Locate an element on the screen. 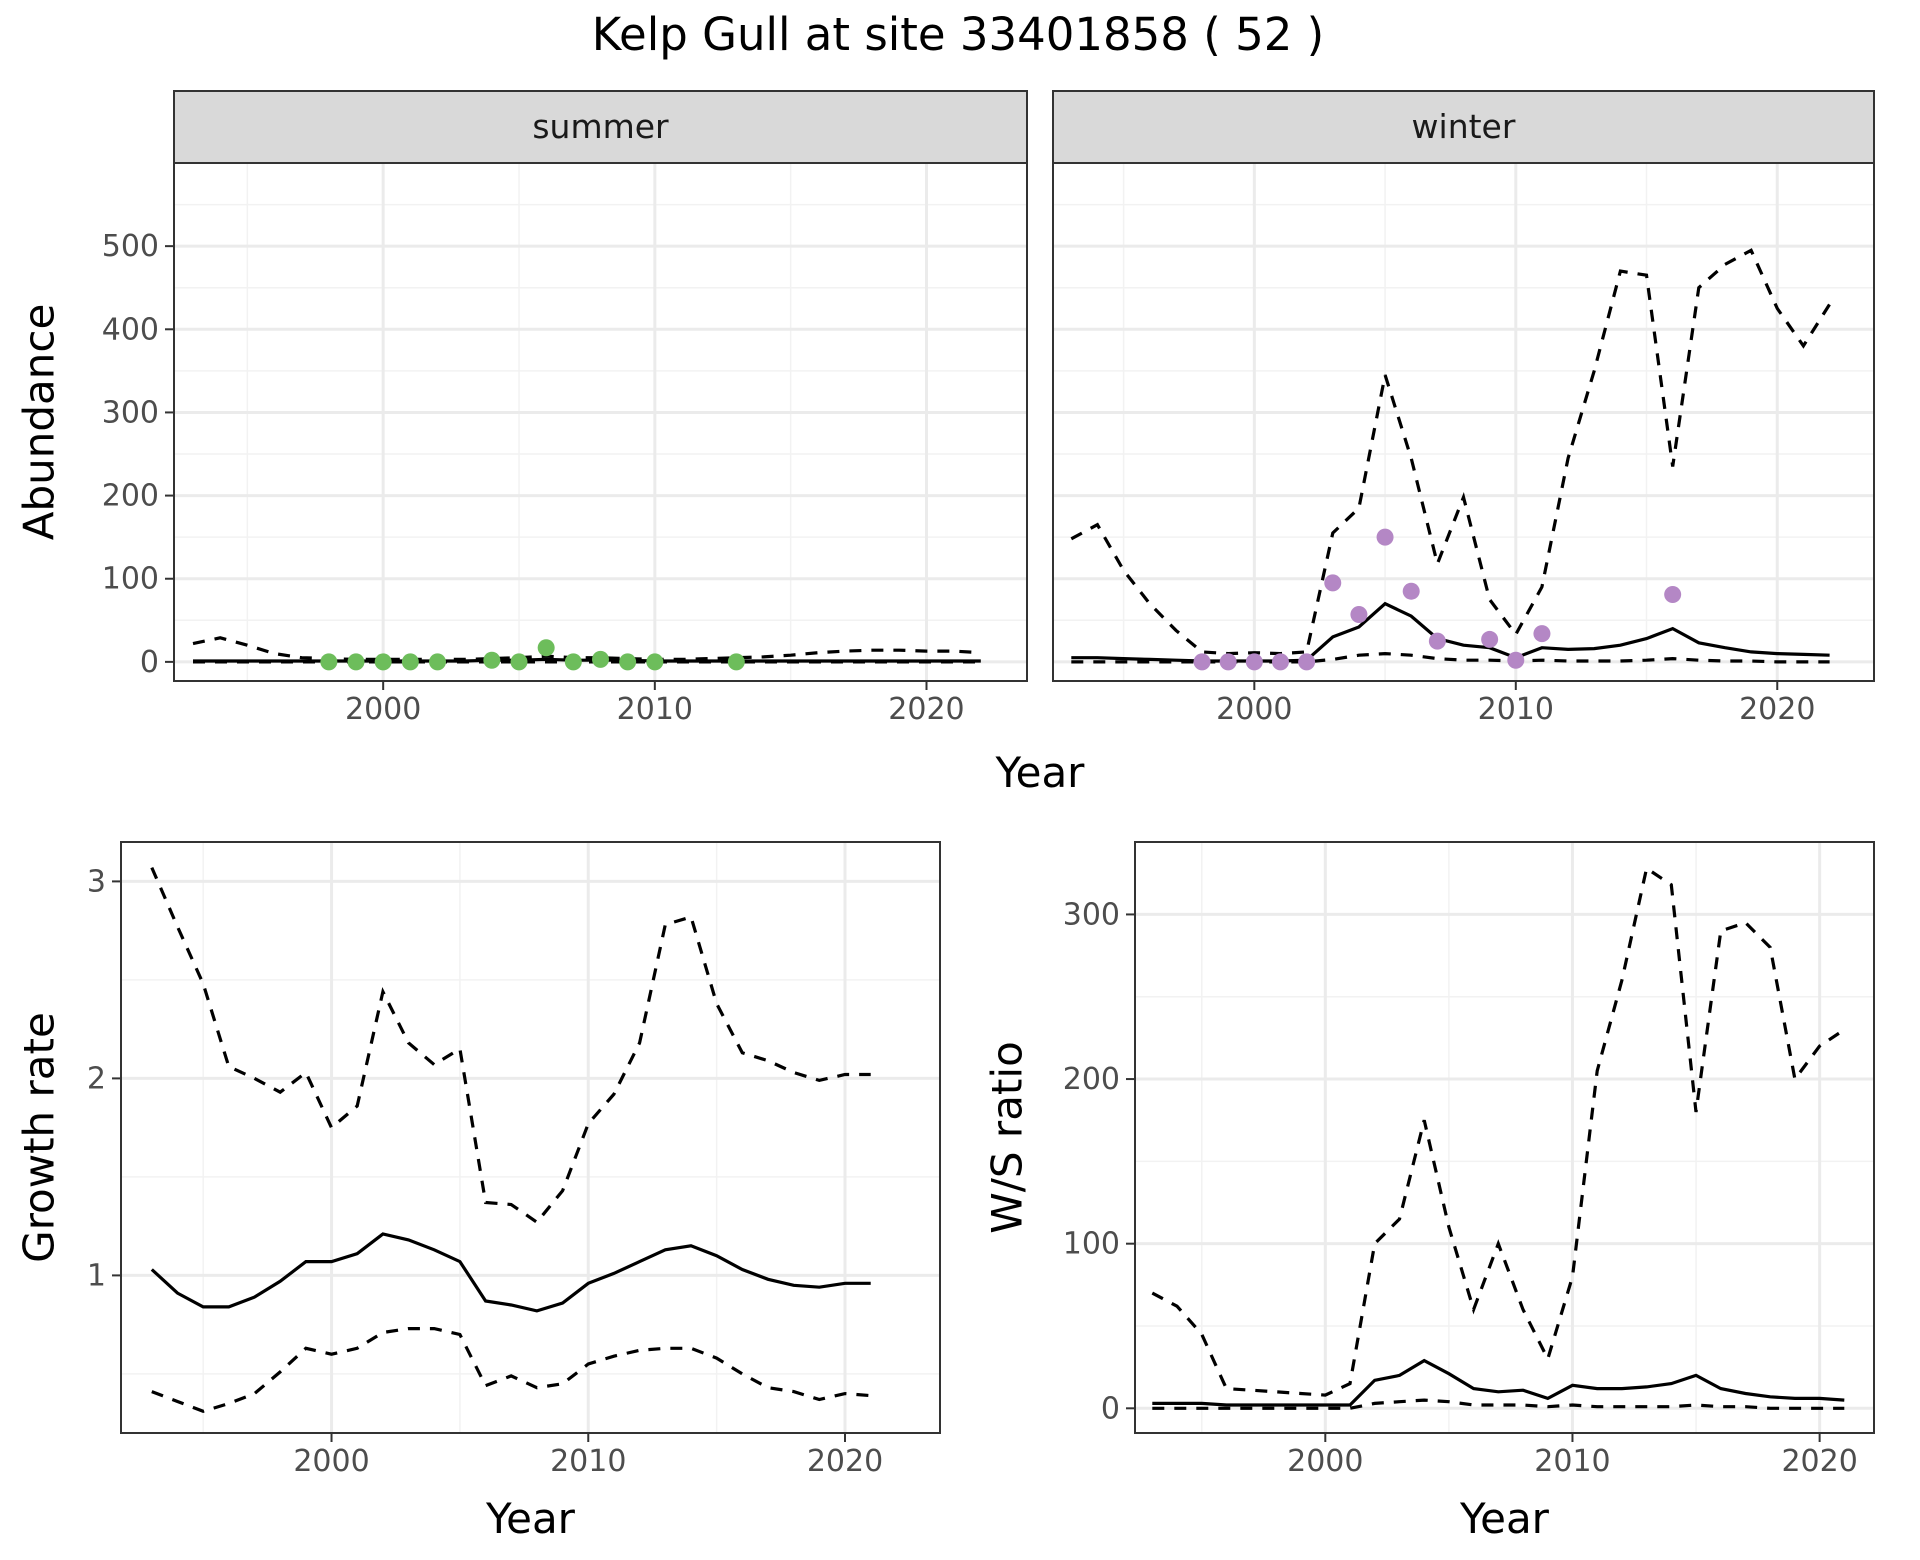 This screenshot has width=1920, height=1560. facet-strip-label: winter is located at coordinates (1464, 126).